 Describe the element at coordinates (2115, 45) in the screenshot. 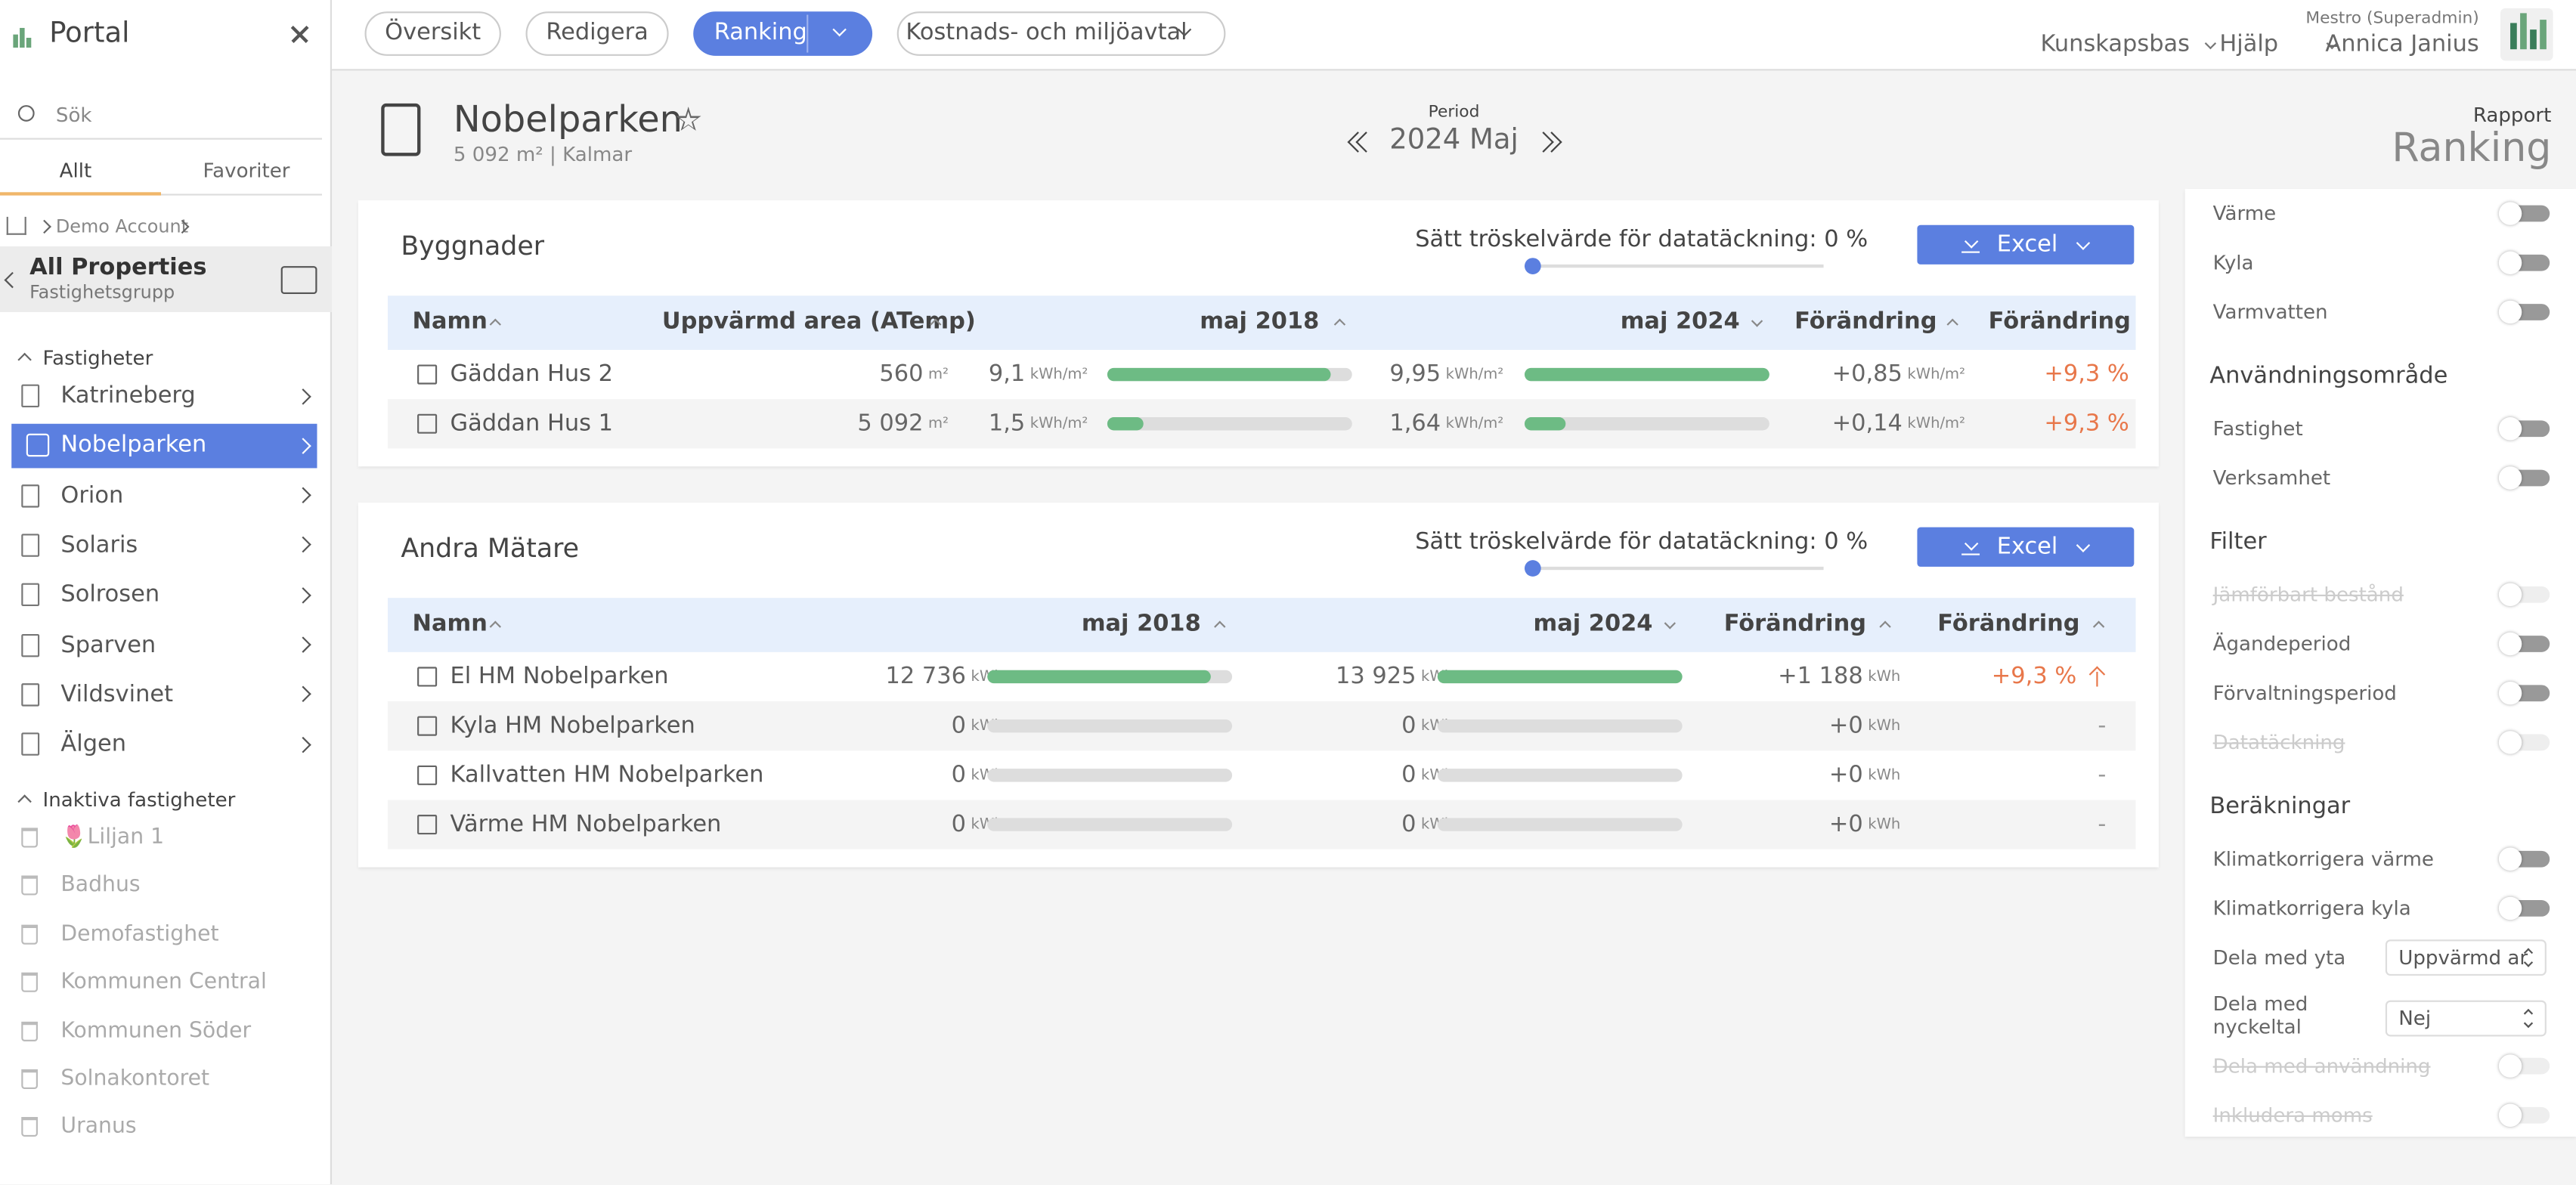

I see `top-link: Kunskapsbas` at that location.